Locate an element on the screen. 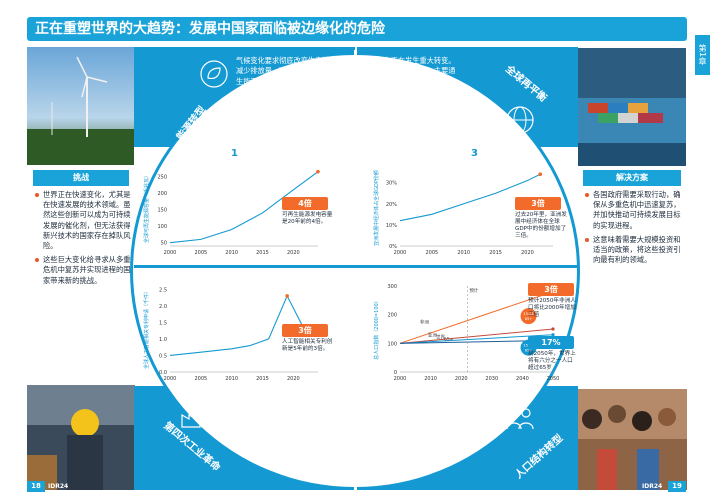  section-number-2: 2 is located at coordinates (234, 394).